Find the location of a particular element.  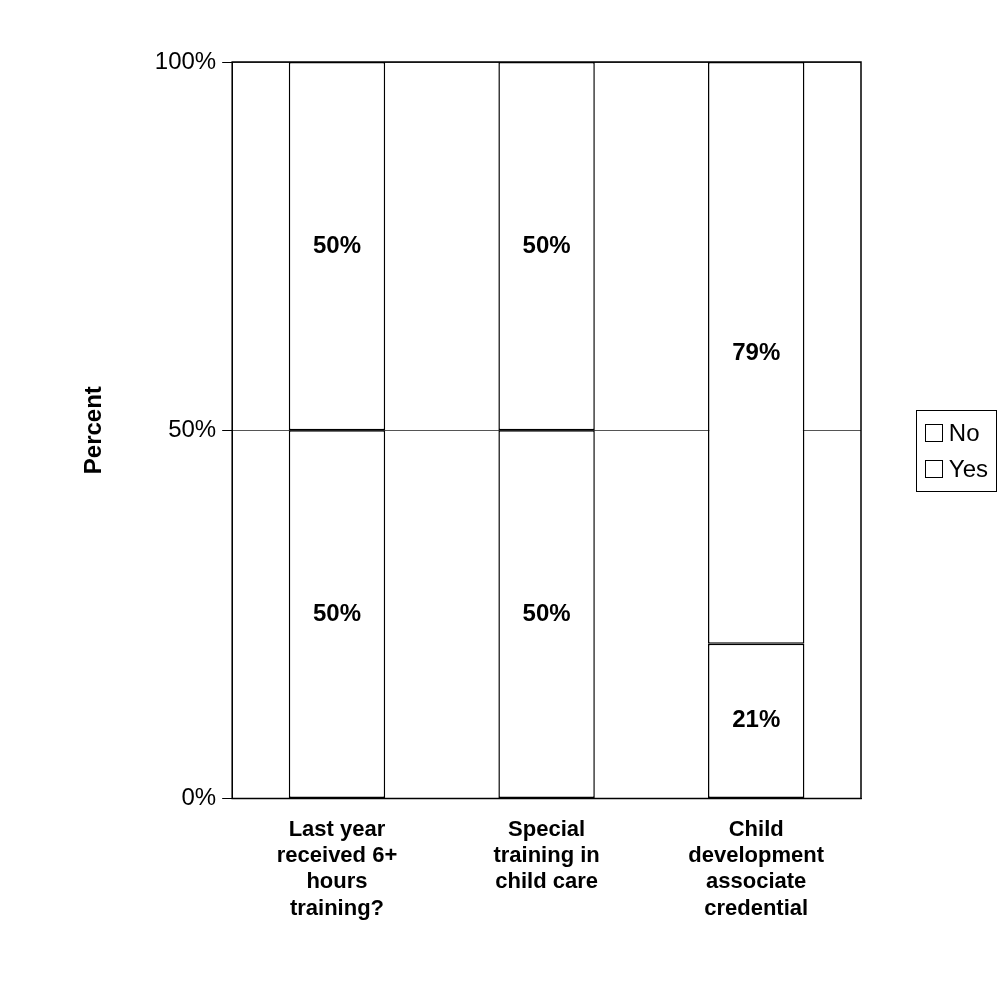

y-tick-label: 0% is located at coordinates (199, 797).